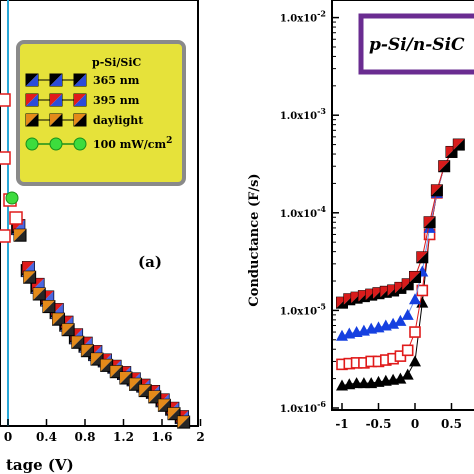 Image resolution: width=474 pixels, height=474 pixels. Describe the element at coordinates (303, 17) in the screenshot. I see `right-y-tick-label: 1.0x10⁻²` at that location.